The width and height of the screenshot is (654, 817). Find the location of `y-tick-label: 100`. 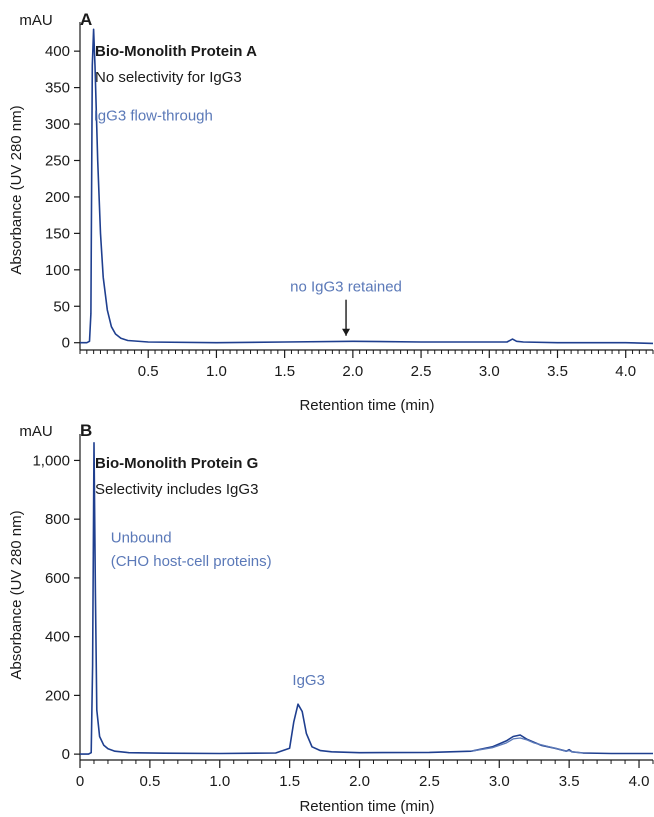

y-tick-label: 100 is located at coordinates (57, 270).